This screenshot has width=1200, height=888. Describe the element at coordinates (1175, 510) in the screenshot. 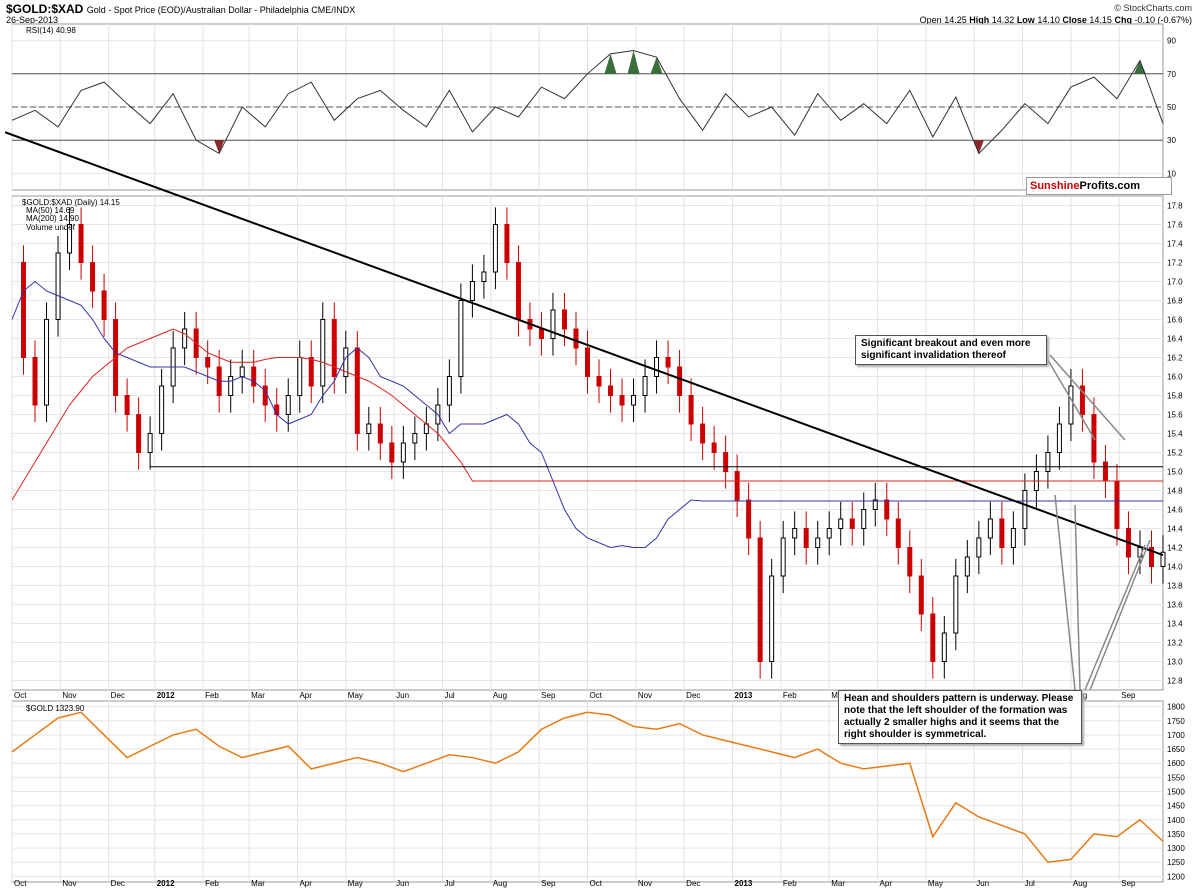

I see `price-y-tick: 14.6` at that location.